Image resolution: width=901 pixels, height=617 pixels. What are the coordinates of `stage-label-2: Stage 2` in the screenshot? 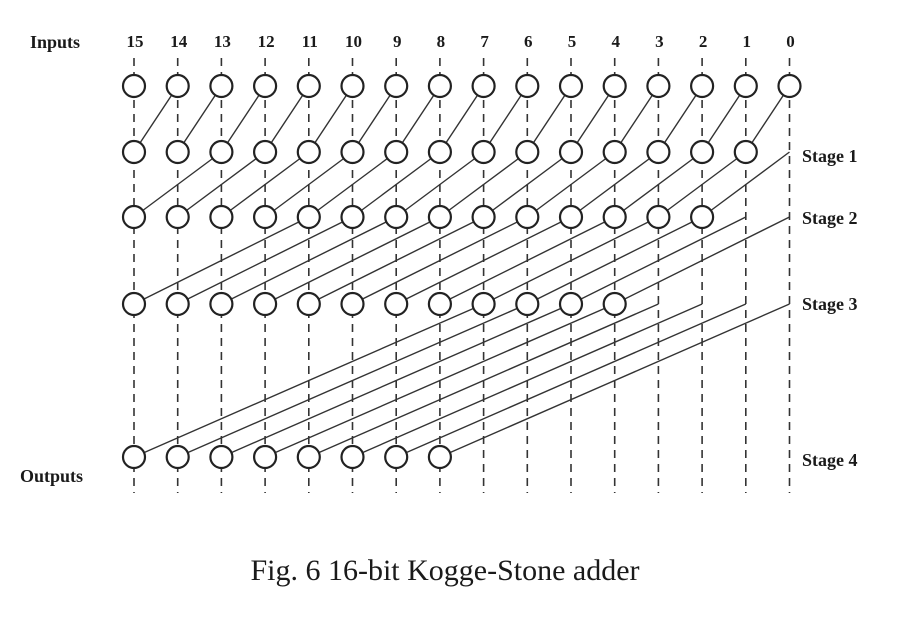 It's located at (830, 218).